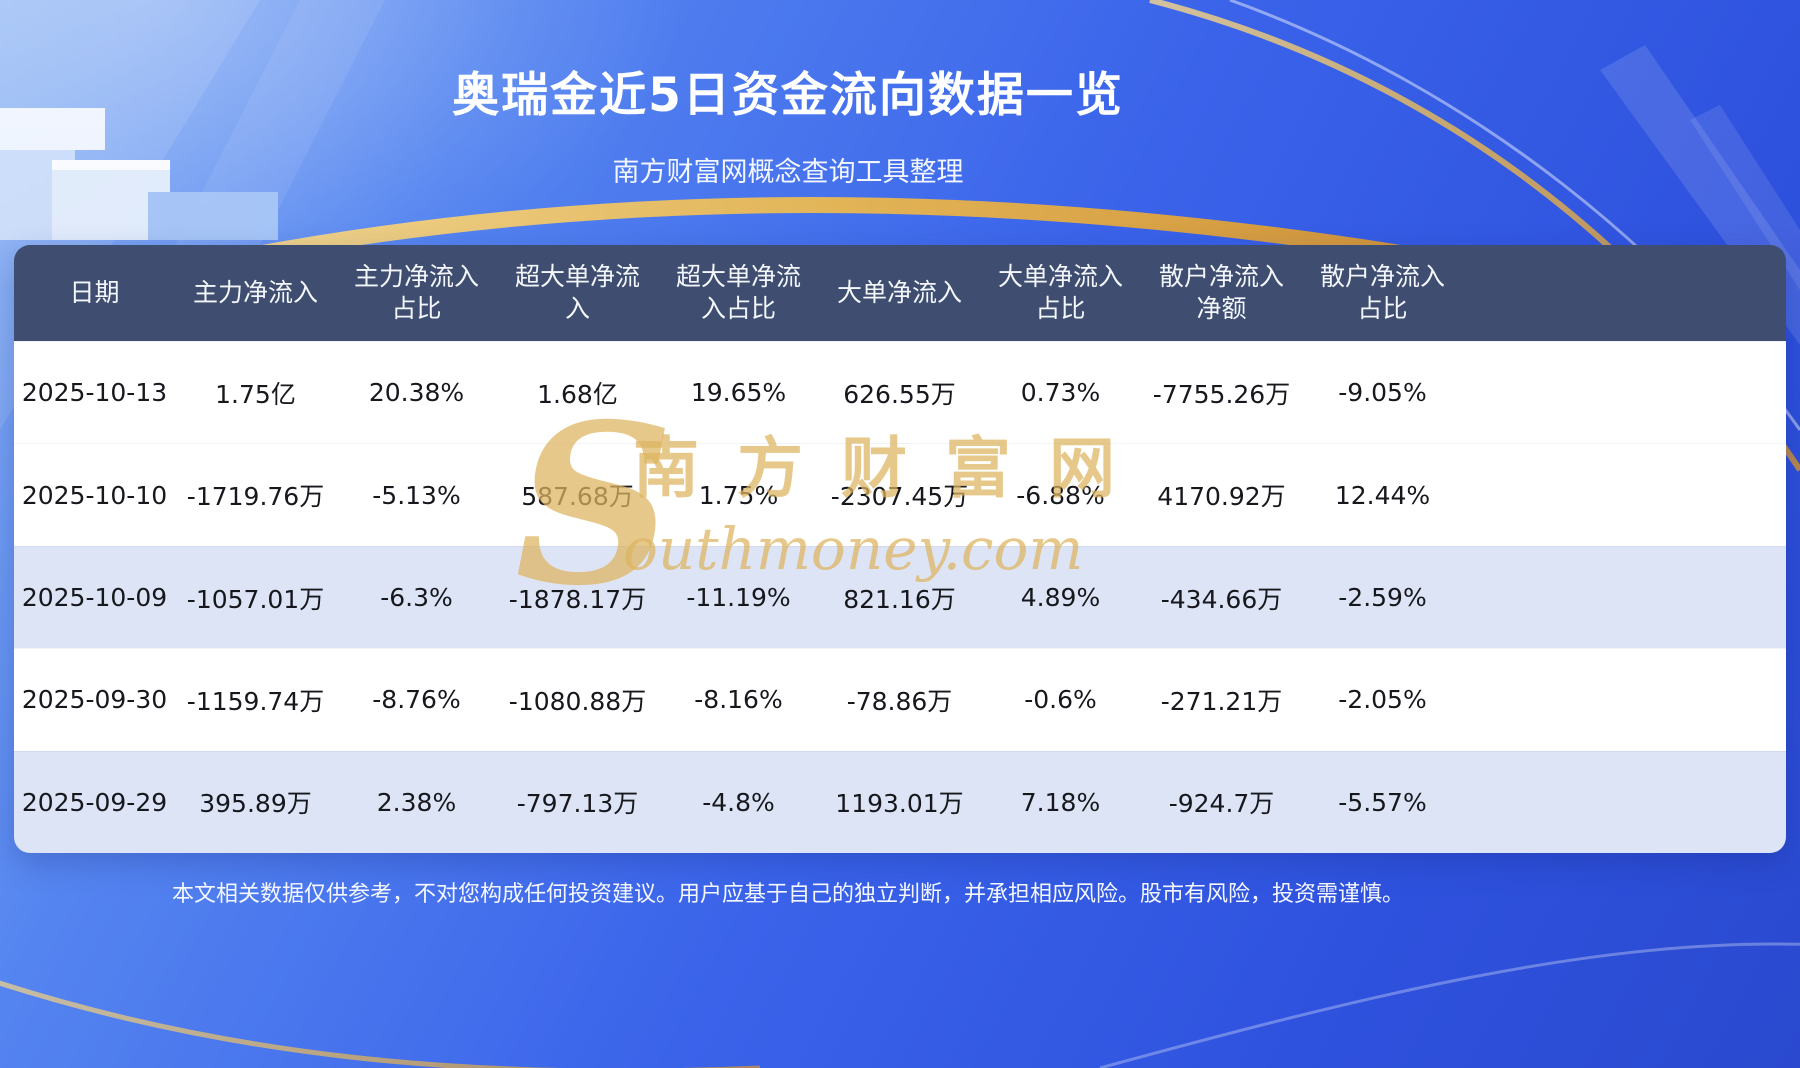 The height and width of the screenshot is (1068, 1800). I want to click on column-header: 主力净流入, so click(255, 292).